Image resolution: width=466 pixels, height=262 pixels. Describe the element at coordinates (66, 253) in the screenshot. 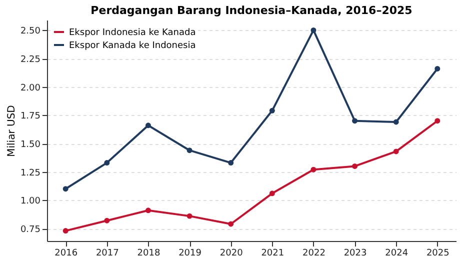

I see `x-tick-label: 2016` at that location.